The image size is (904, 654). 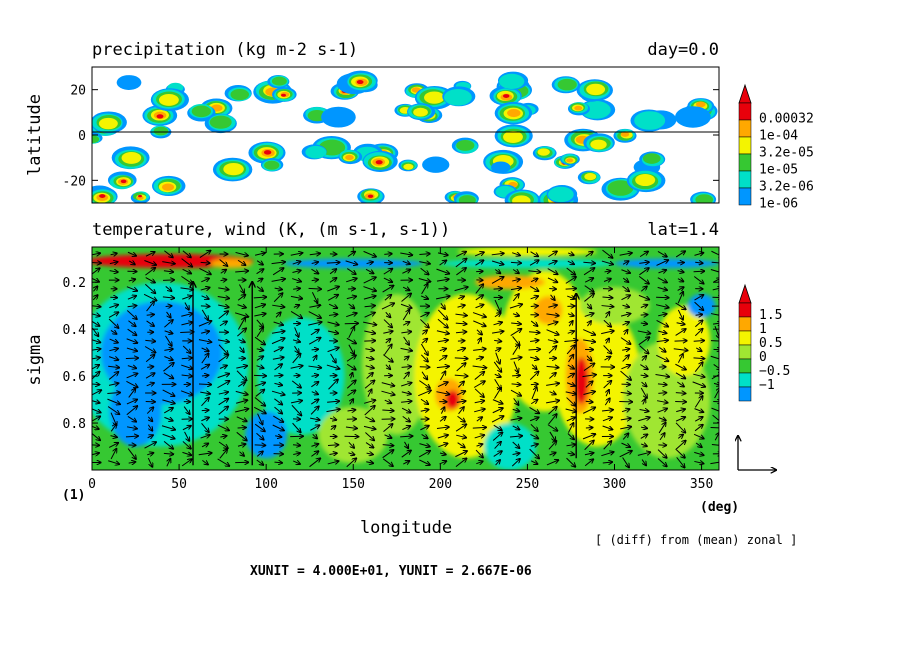 What do you see at coordinates (786, 152) in the screenshot?
I see `colorbar-label: 3.2e-05` at bounding box center [786, 152].